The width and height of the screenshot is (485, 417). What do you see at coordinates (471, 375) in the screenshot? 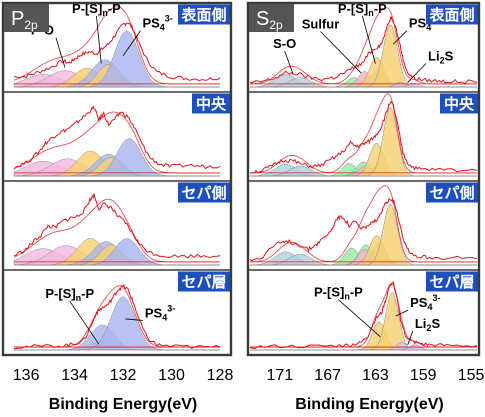
I see `x-tick-label: 155` at bounding box center [471, 375].